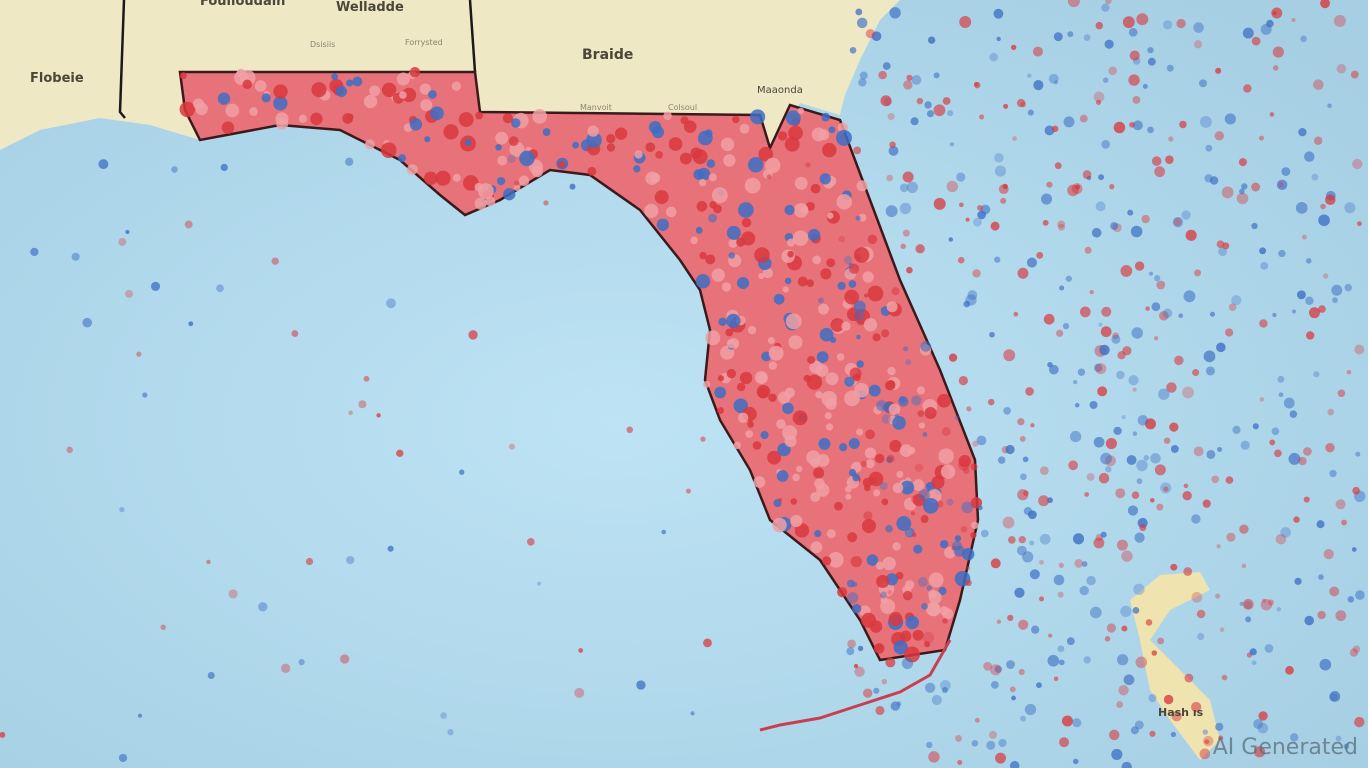  What do you see at coordinates (57, 78) in the screenshot?
I see `label-state-c: Flobeie` at bounding box center [57, 78].